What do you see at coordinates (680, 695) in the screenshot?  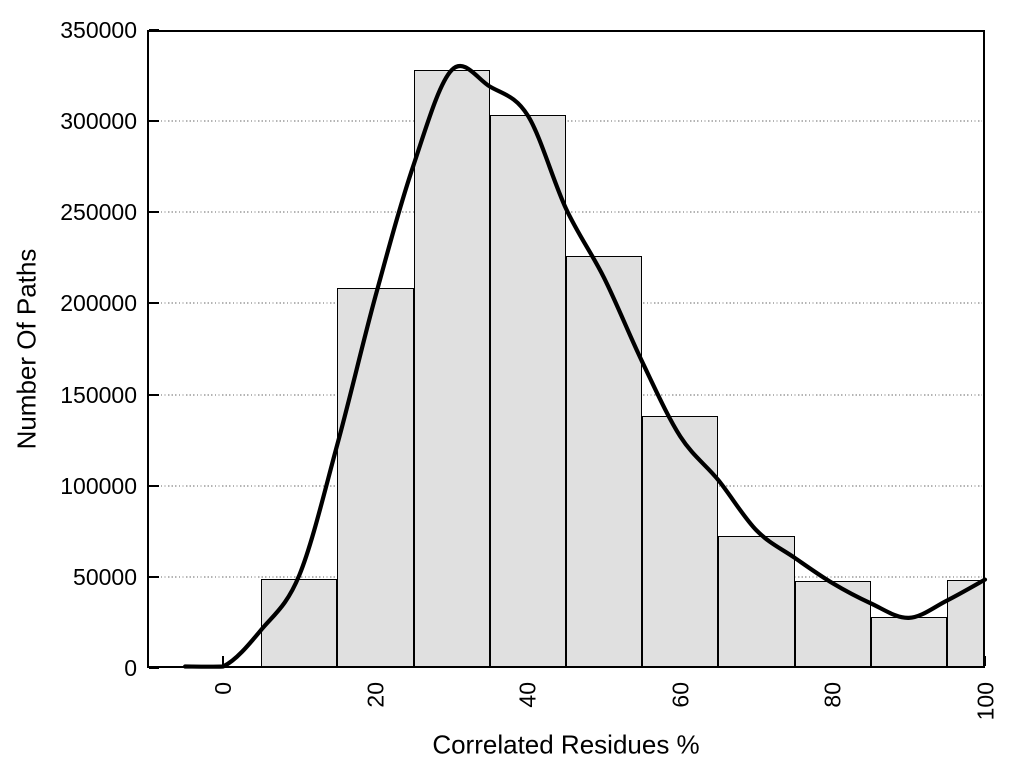 I see `x-tick-label: 60` at bounding box center [680, 695].